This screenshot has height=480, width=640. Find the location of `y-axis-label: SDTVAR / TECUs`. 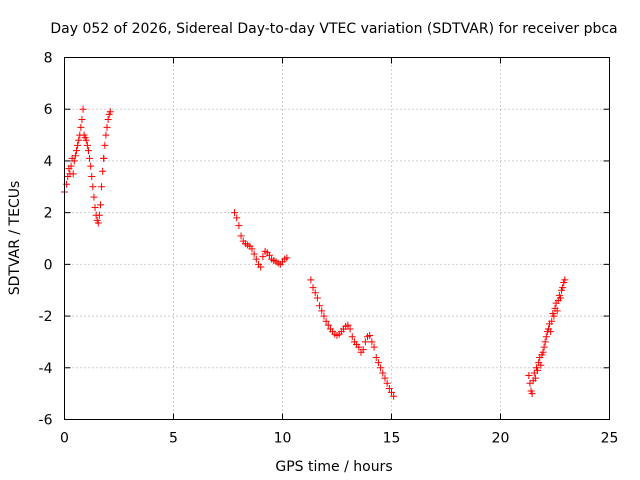

y-axis-label: SDTVAR / TECUs is located at coordinates (15, 238).